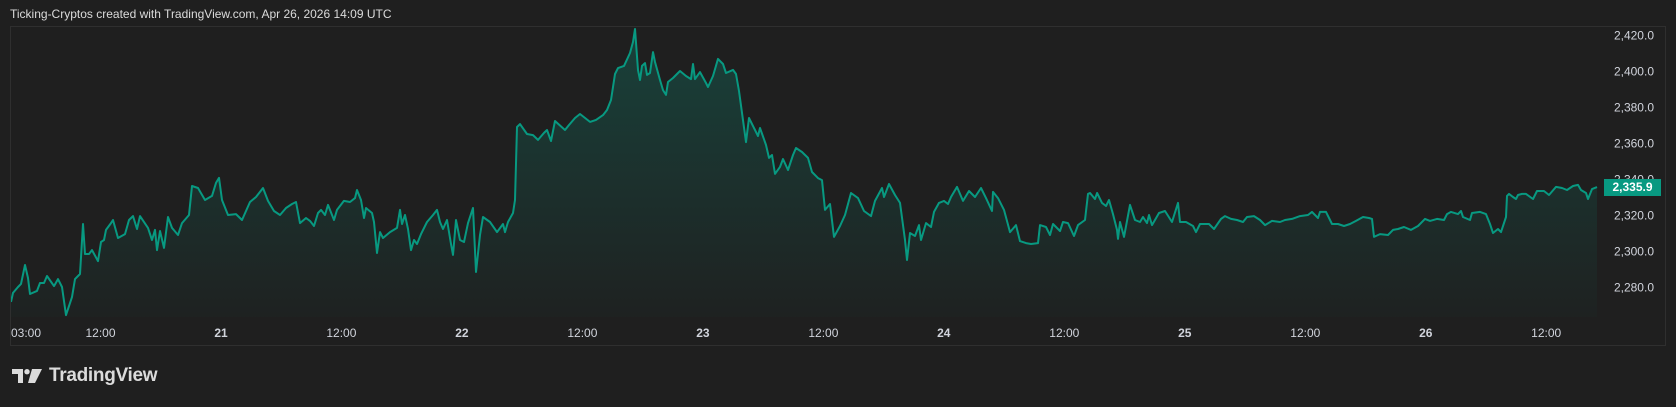  I want to click on price-tick-label: 2,380.0, so click(1634, 108).